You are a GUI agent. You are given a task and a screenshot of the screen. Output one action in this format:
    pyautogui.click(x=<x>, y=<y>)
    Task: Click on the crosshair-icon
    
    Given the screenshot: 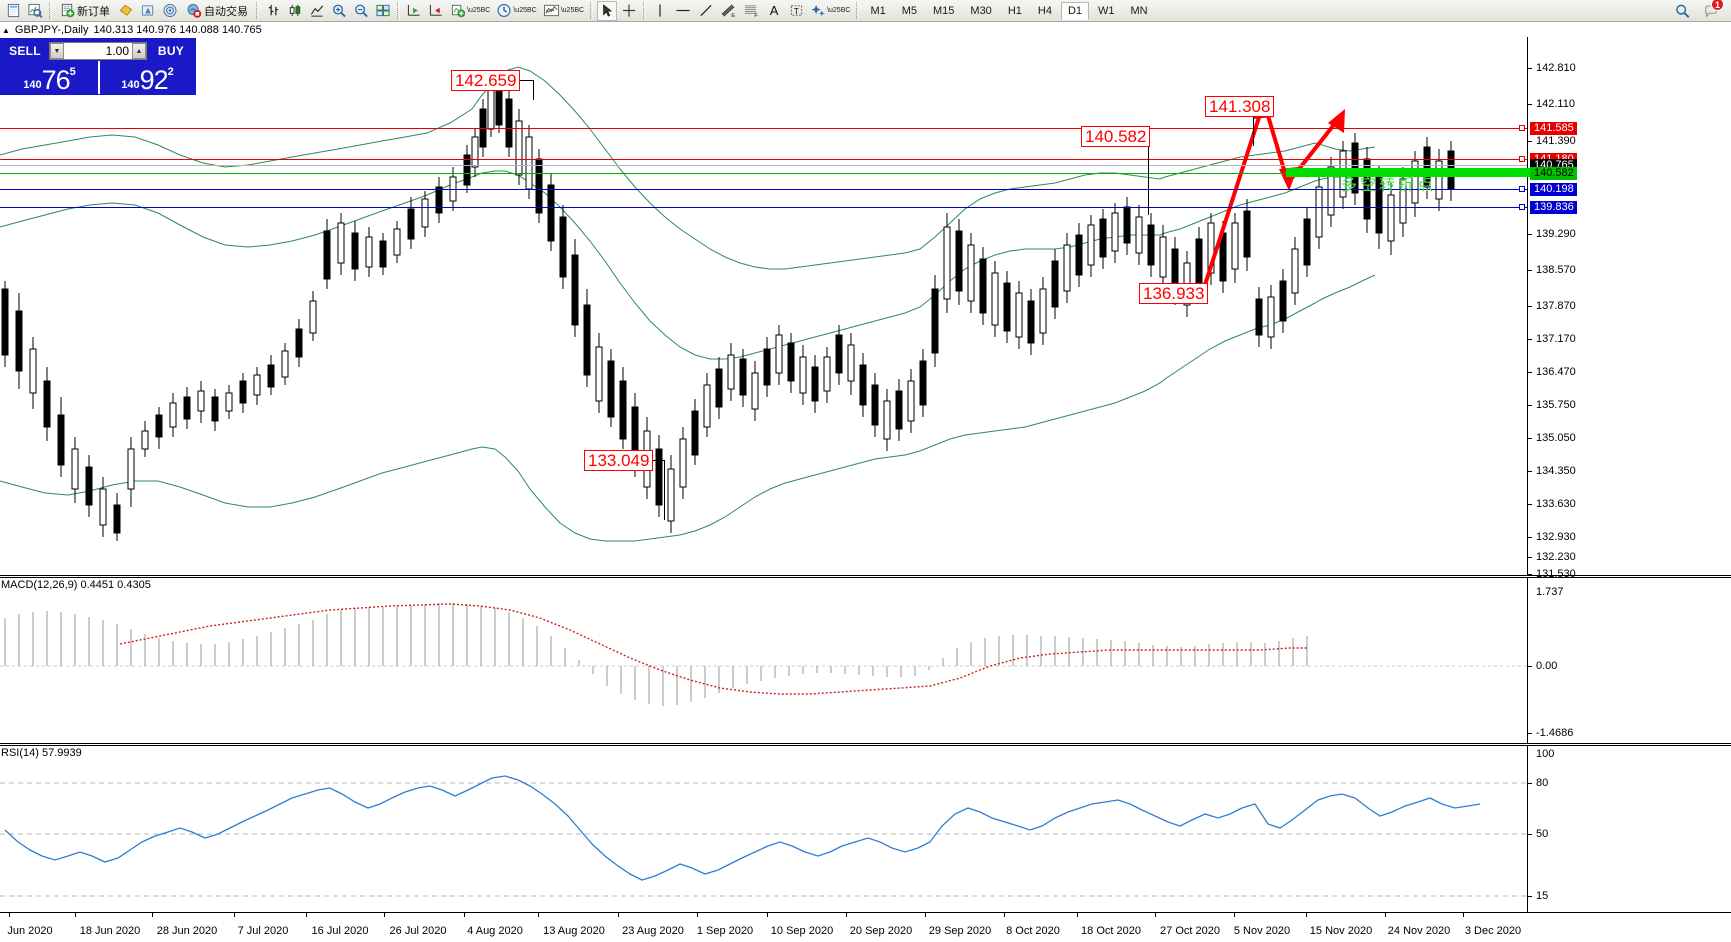 What is the action you would take?
    pyautogui.click(x=629, y=11)
    